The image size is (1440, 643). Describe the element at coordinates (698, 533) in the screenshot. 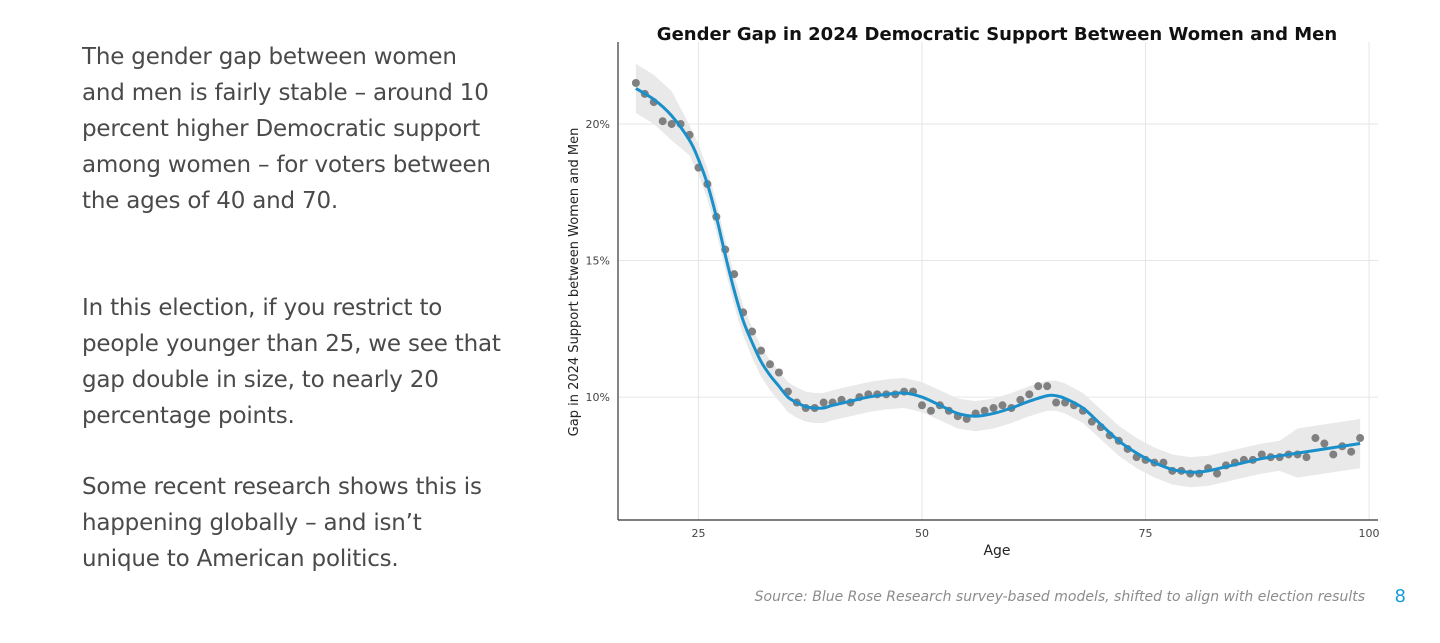

I see `x-tick-label-25: 25` at that location.